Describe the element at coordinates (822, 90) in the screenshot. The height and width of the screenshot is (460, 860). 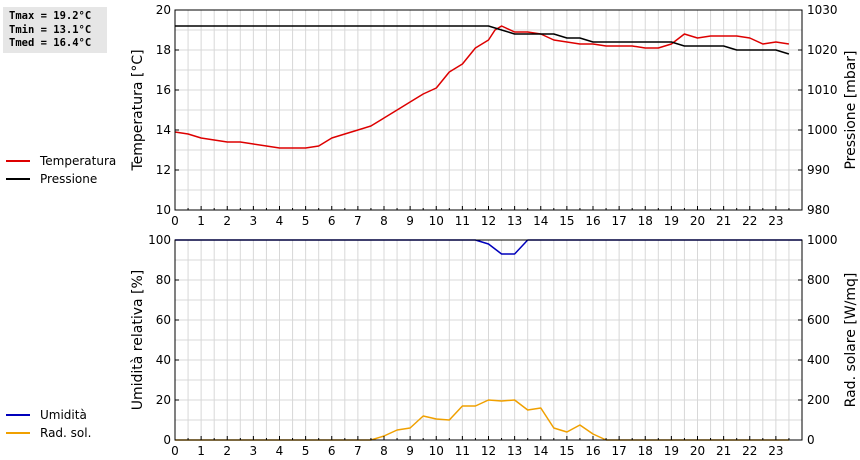
I see `y2-tick-label: 1010` at that location.